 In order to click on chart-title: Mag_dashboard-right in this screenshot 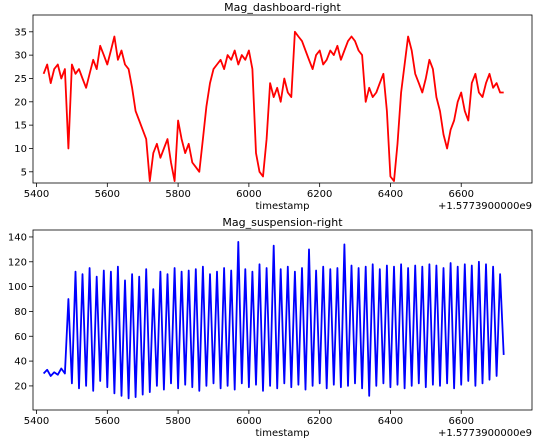, I will do `click(282, 7)`.